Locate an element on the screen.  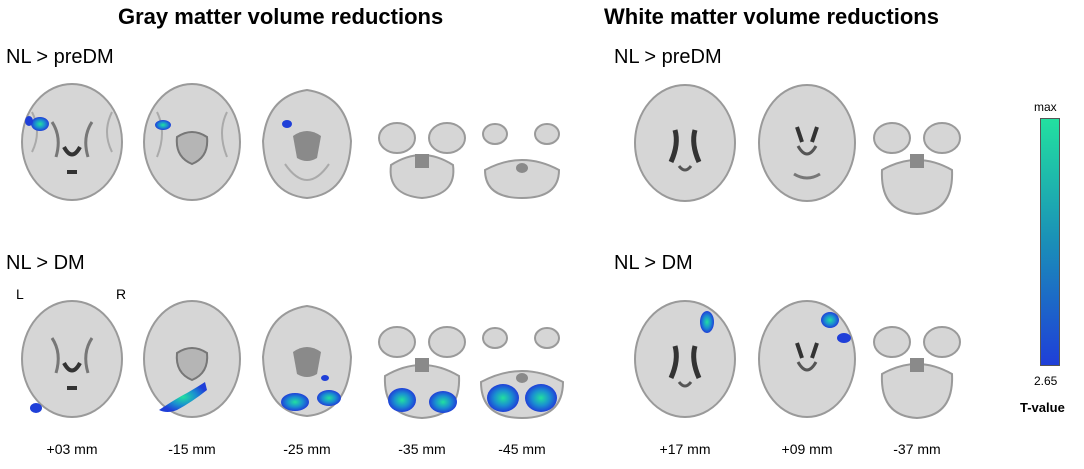
gray-row-top-label: NL > preDM is located at coordinates (60, 57).